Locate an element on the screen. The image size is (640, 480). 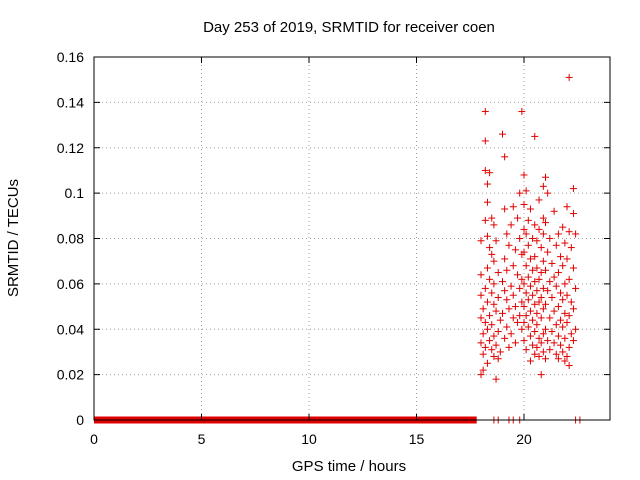
x-tick-labels: 0 5 10 15 20 is located at coordinates (311, 439).